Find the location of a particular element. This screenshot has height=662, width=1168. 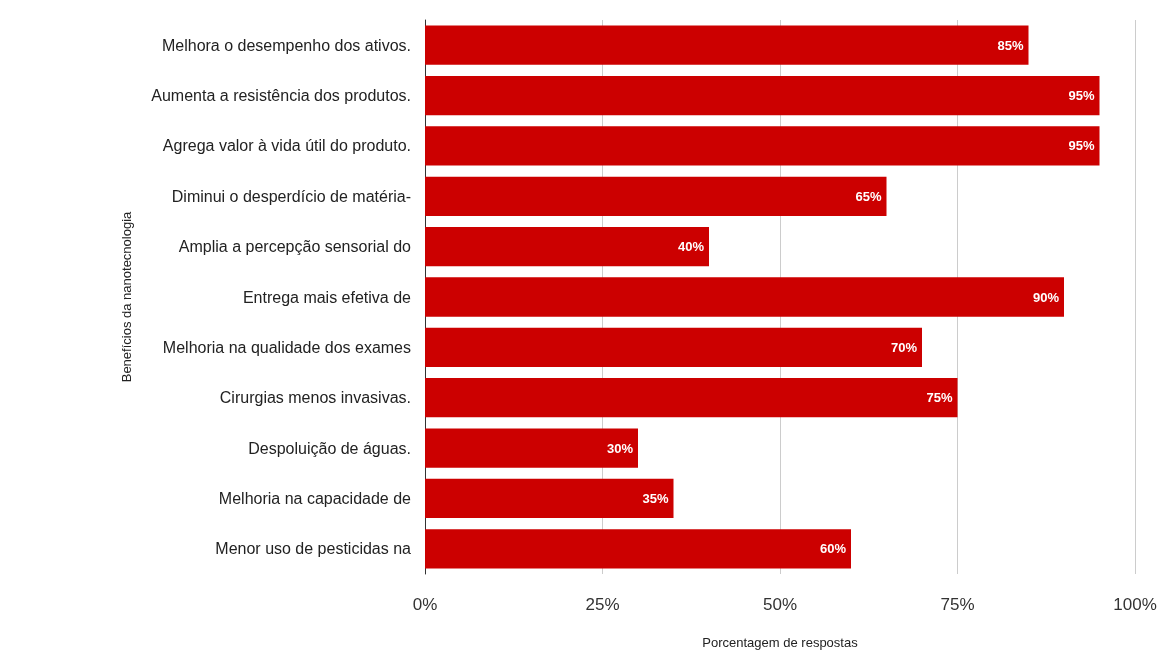

data-label: 70% is located at coordinates (904, 347).